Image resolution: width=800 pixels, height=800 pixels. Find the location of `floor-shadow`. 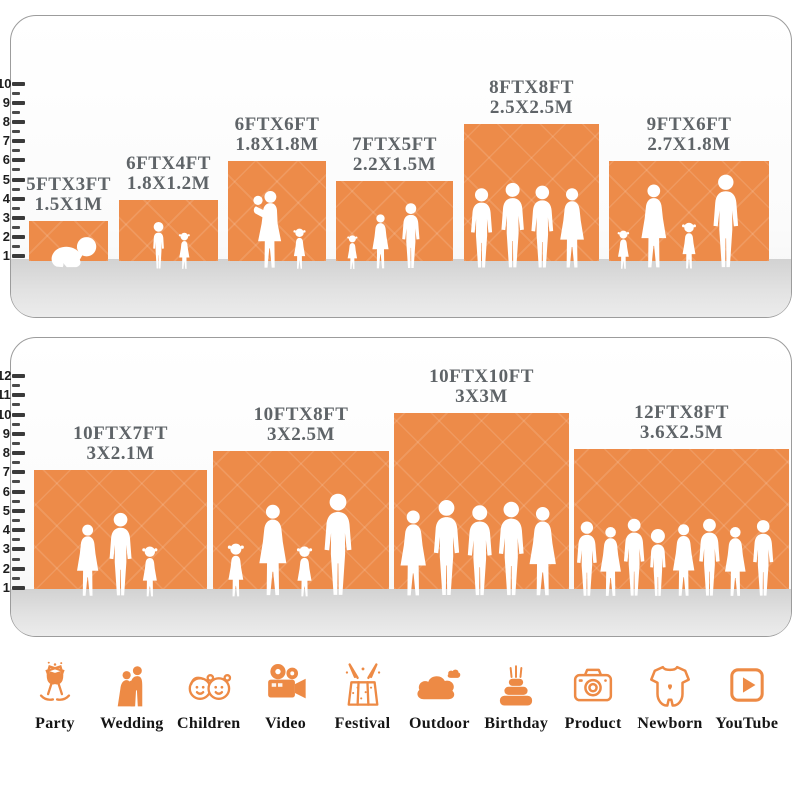

floor-shadow is located at coordinates (401, 288).